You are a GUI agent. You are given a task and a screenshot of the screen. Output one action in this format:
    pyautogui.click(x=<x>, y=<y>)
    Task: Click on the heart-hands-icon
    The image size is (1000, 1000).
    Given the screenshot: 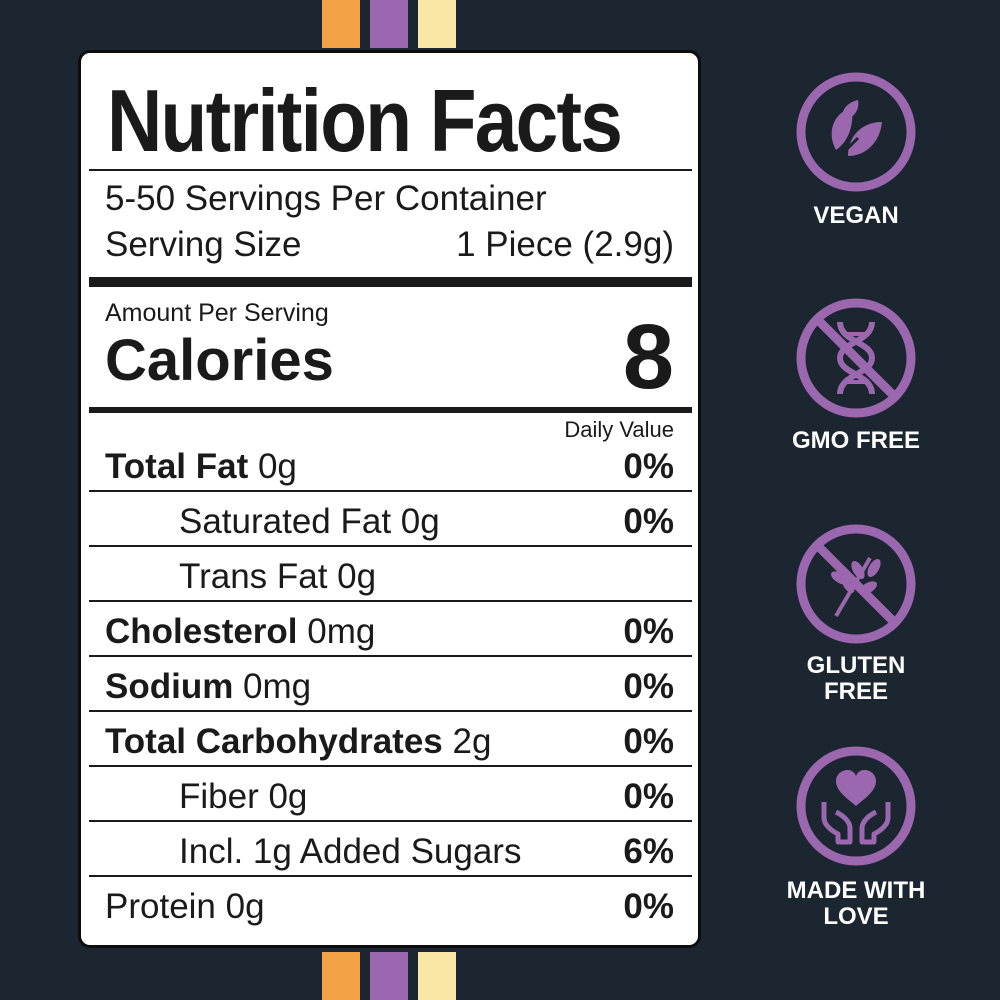 What is the action you would take?
    pyautogui.click(x=856, y=806)
    